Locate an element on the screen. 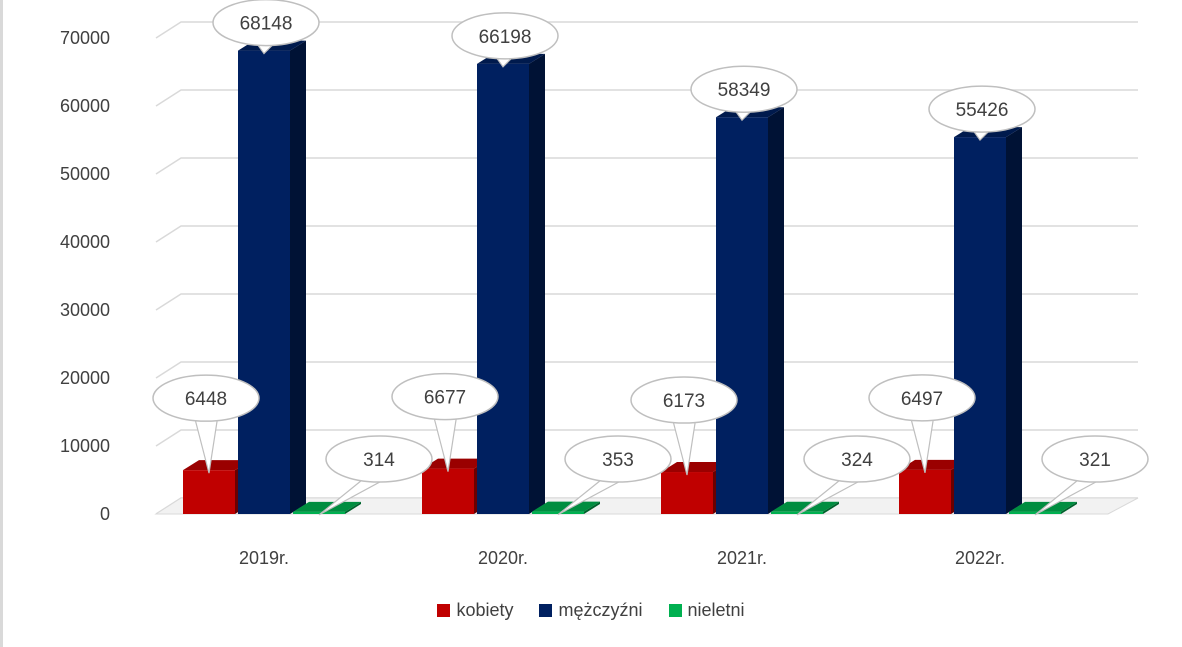 This screenshot has width=1182, height=647. legend-item-mezczyzni: mężczyźni is located at coordinates (591, 610).